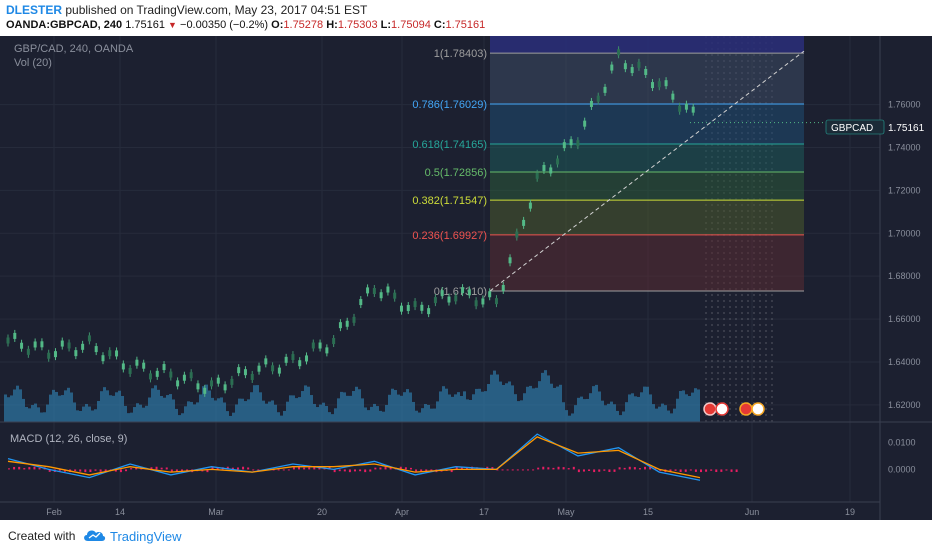 Image resolution: width=932 pixels, height=550 pixels. What do you see at coordinates (855, 127) in the screenshot?
I see `price-badge` at bounding box center [855, 127].